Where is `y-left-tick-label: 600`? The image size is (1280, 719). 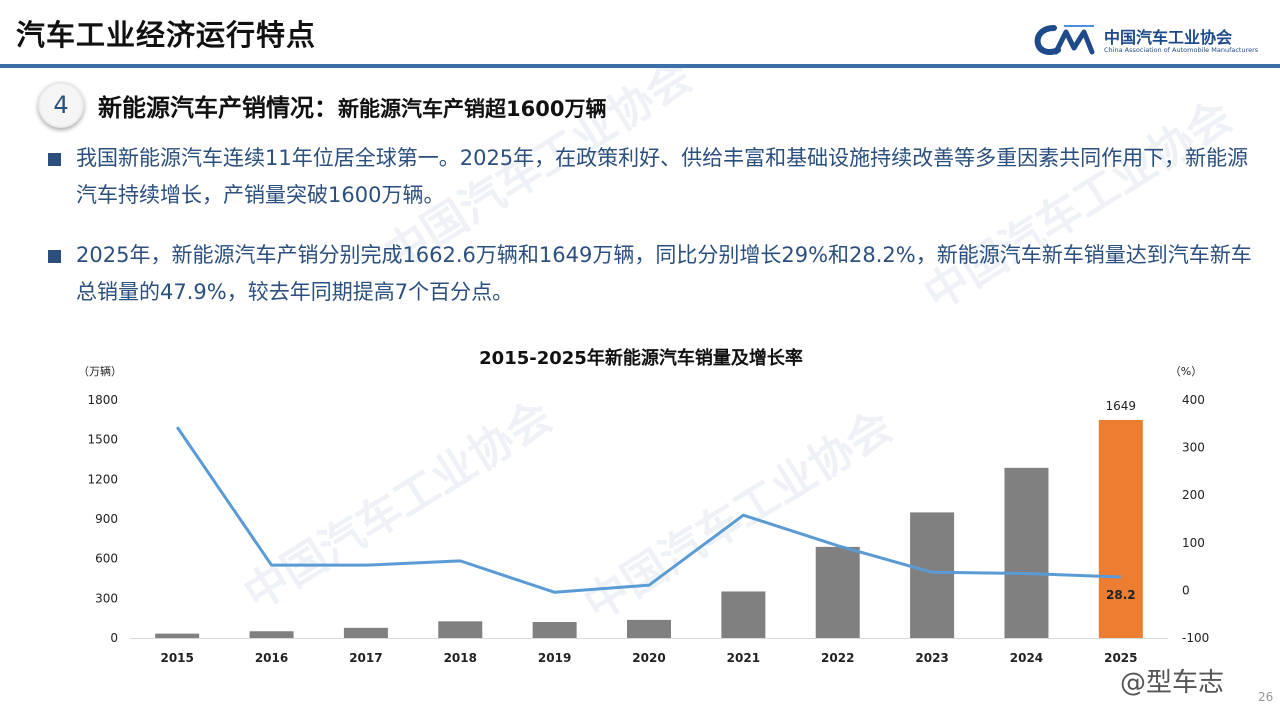
y-left-tick-label: 600 is located at coordinates (106, 559).